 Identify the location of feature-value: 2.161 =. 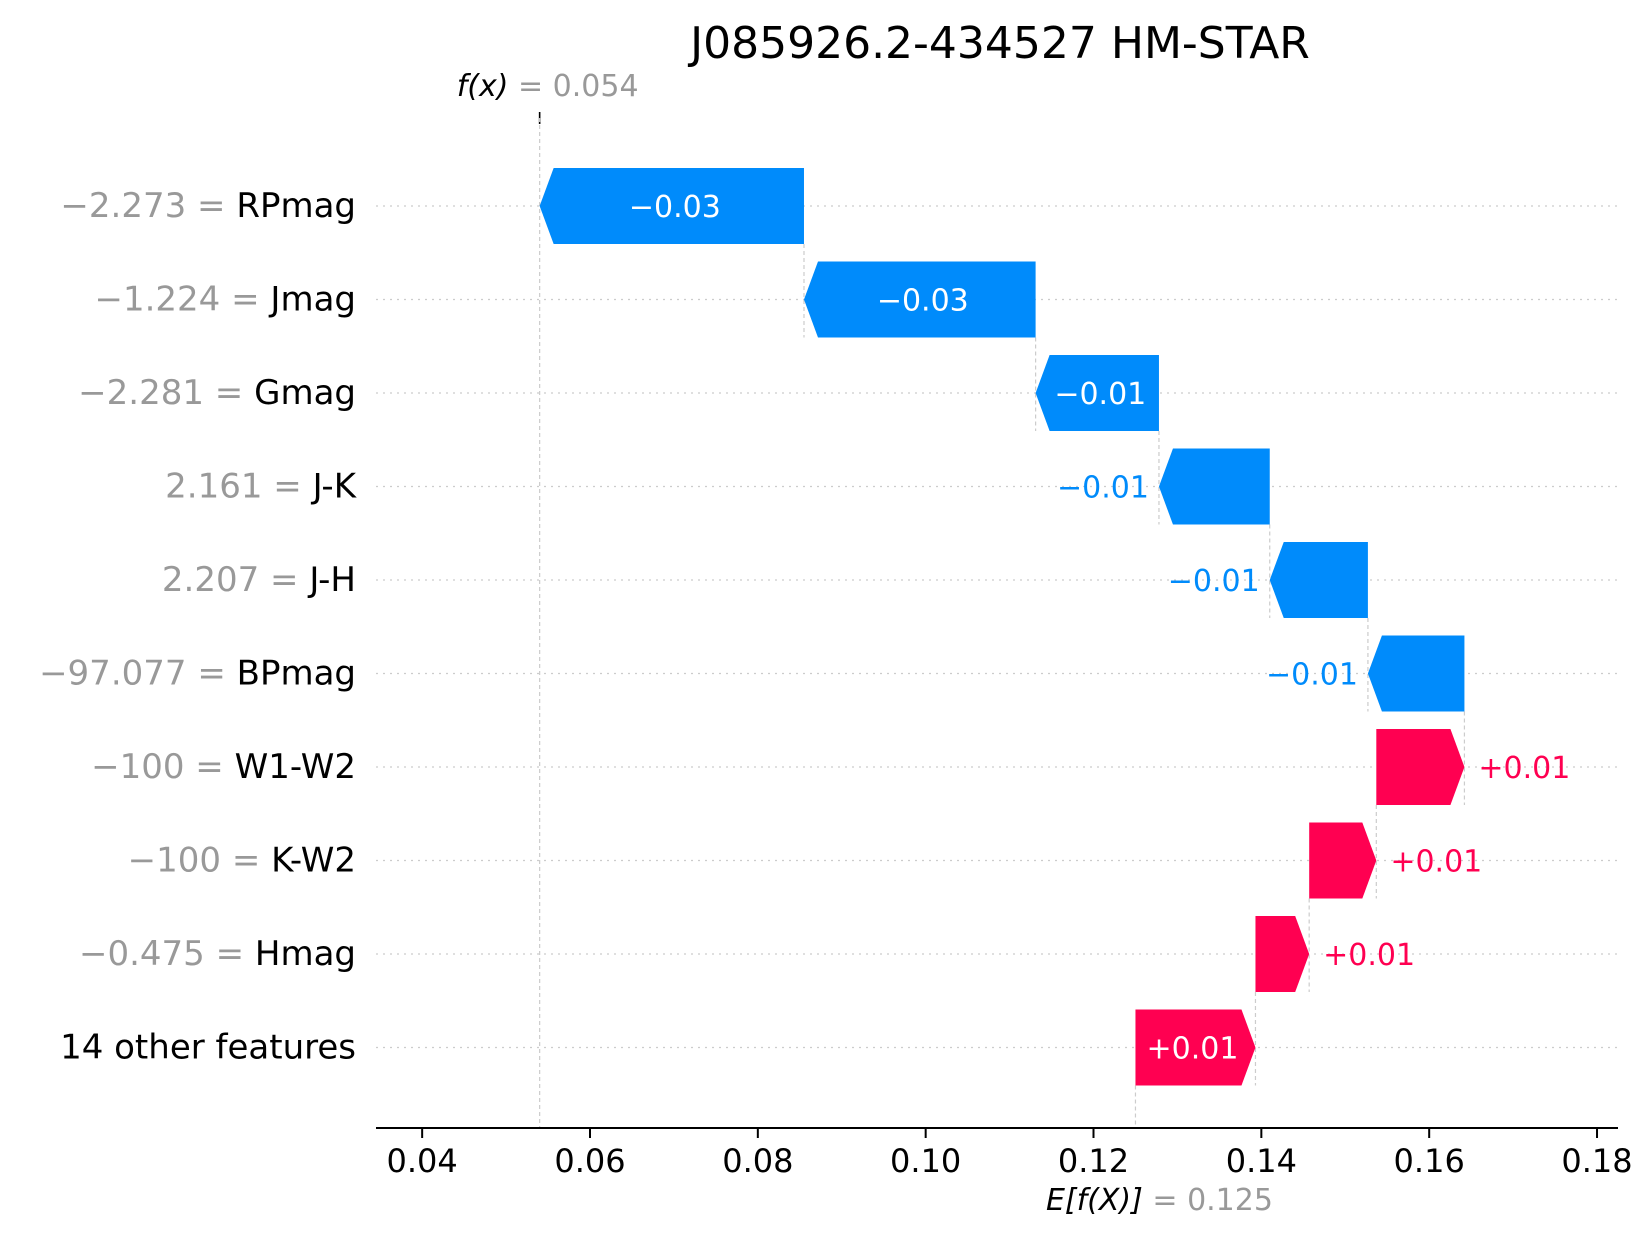
(238, 487).